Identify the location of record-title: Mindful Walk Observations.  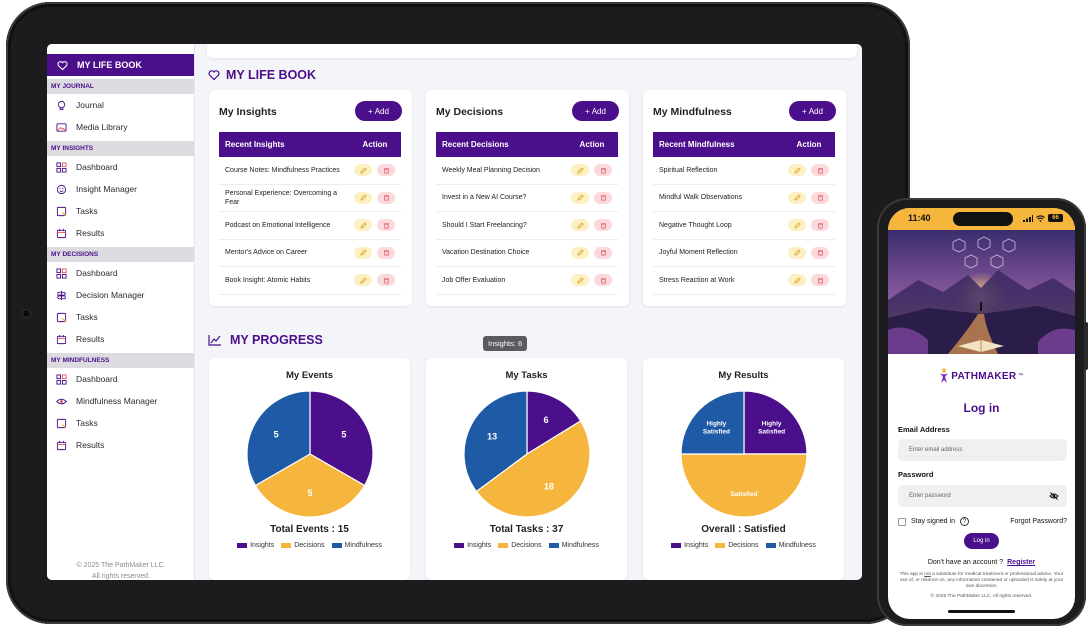
(700, 198).